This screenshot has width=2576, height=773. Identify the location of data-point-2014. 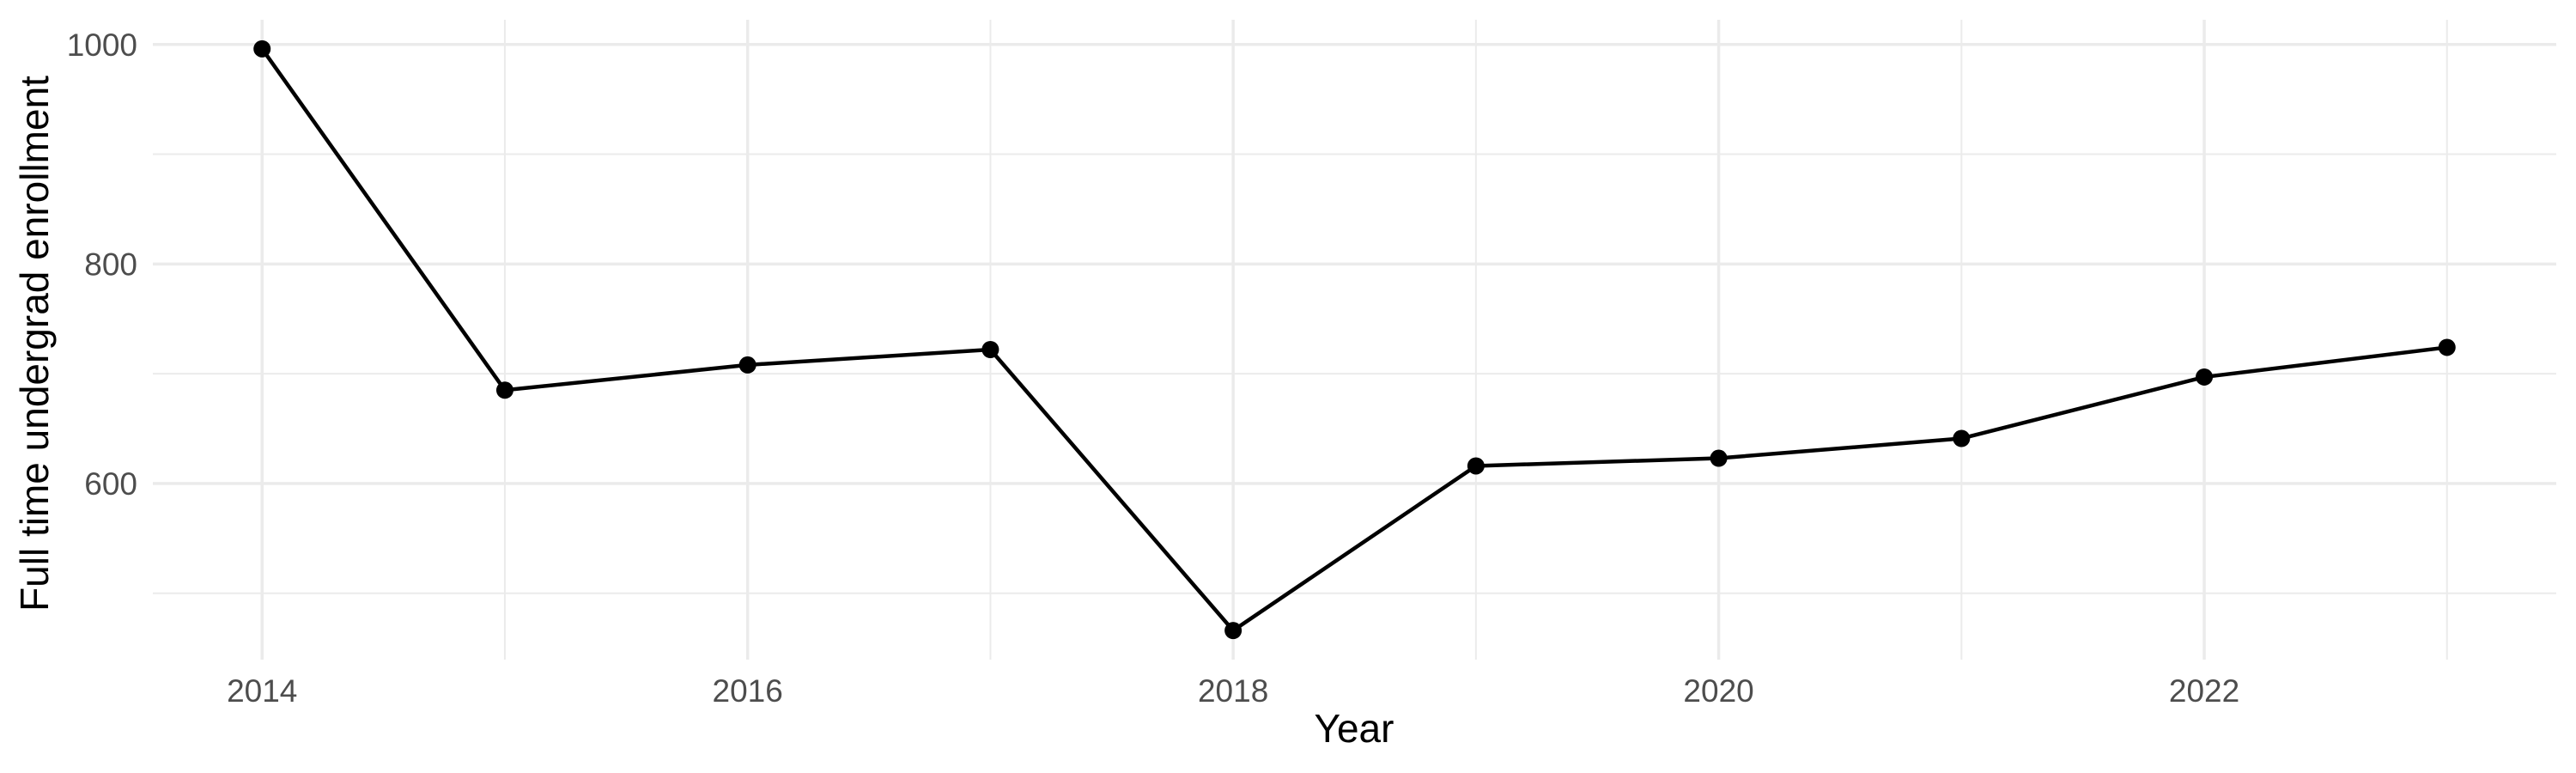
(262, 49).